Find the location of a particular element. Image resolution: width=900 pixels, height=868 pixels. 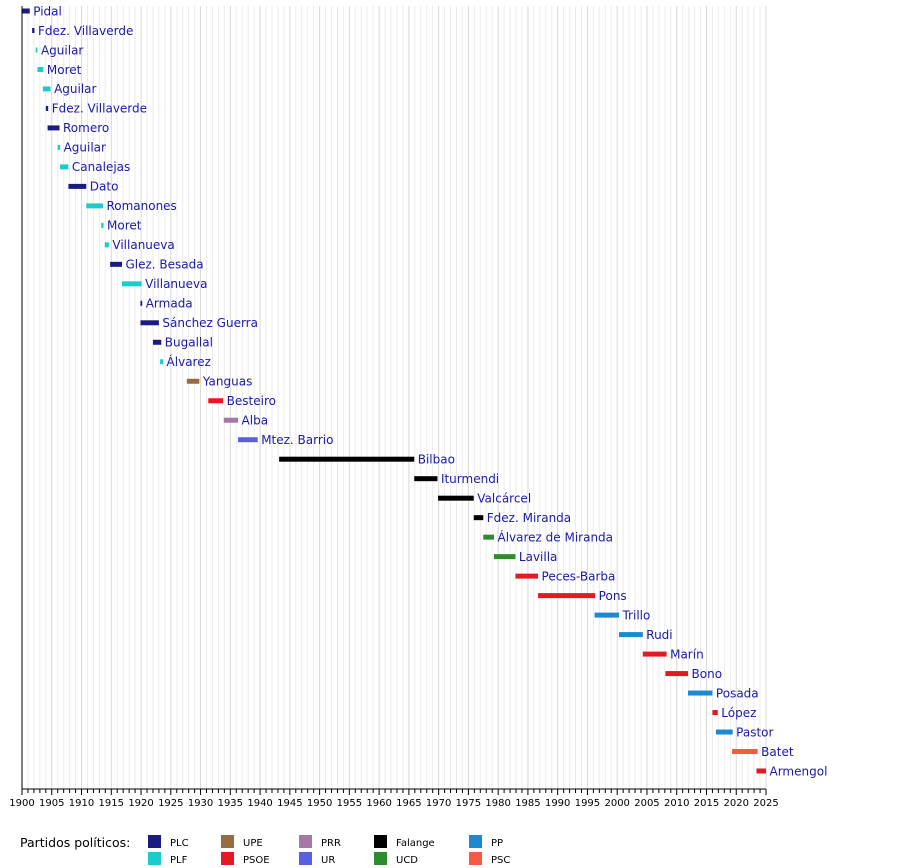

legend-label-pp: PP is located at coordinates (497, 843).